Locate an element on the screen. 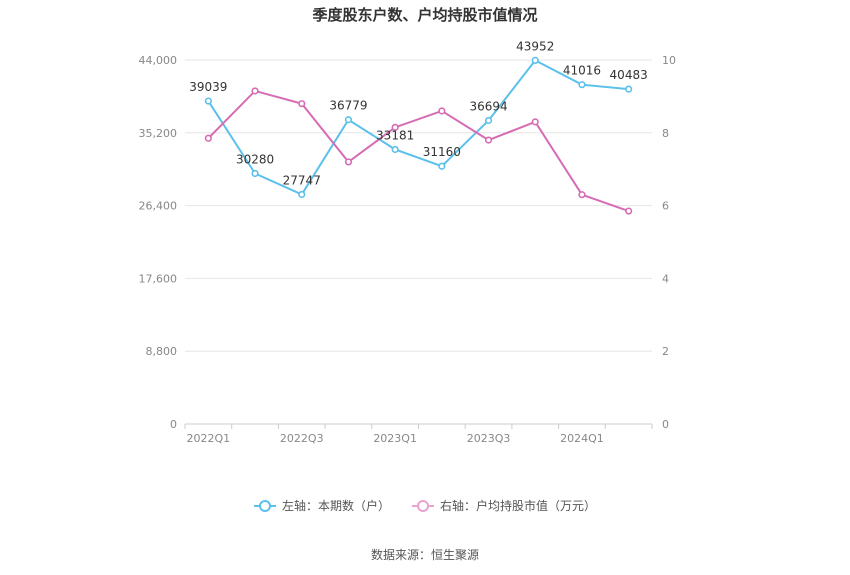 The image size is (850, 575). right-axis-tick-label: 0 is located at coordinates (665, 424).